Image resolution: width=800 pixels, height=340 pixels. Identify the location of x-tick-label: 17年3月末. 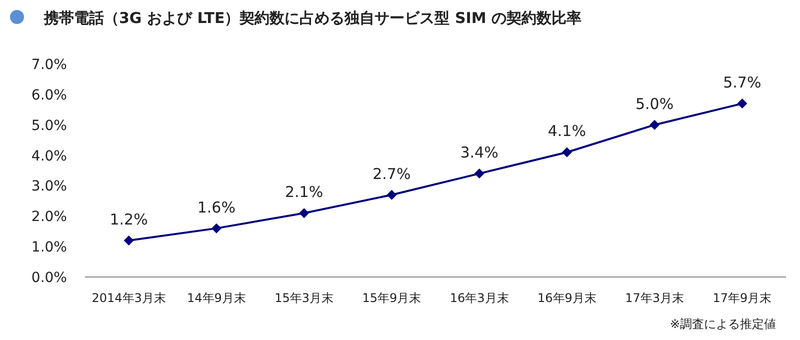
(654, 298).